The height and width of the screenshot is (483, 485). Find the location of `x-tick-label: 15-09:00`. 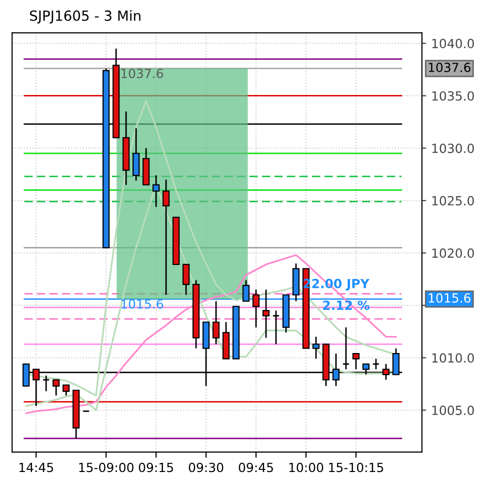

x-tick-label: 15-09:00 is located at coordinates (106, 467).